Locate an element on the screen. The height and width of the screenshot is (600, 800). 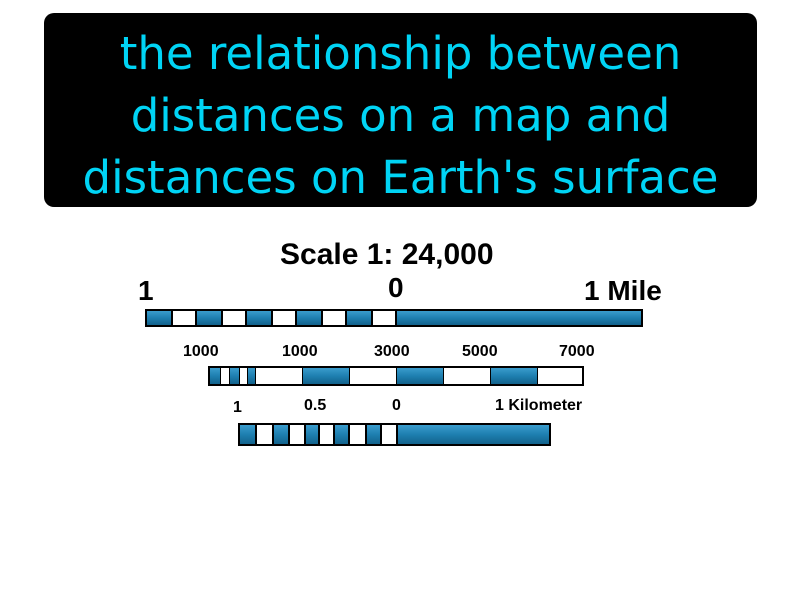
scale-title: Scale 1: 24,000 is located at coordinates (387, 254).